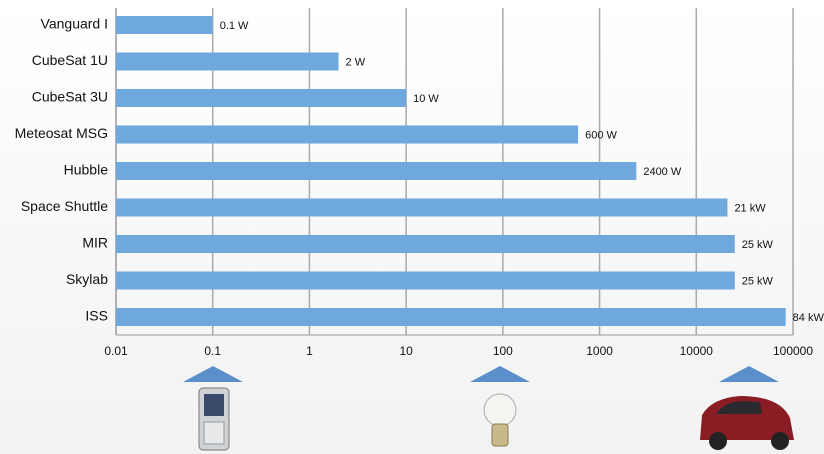 This screenshot has width=824, height=454. I want to click on x-tick-label: 0.1, so click(212, 351).